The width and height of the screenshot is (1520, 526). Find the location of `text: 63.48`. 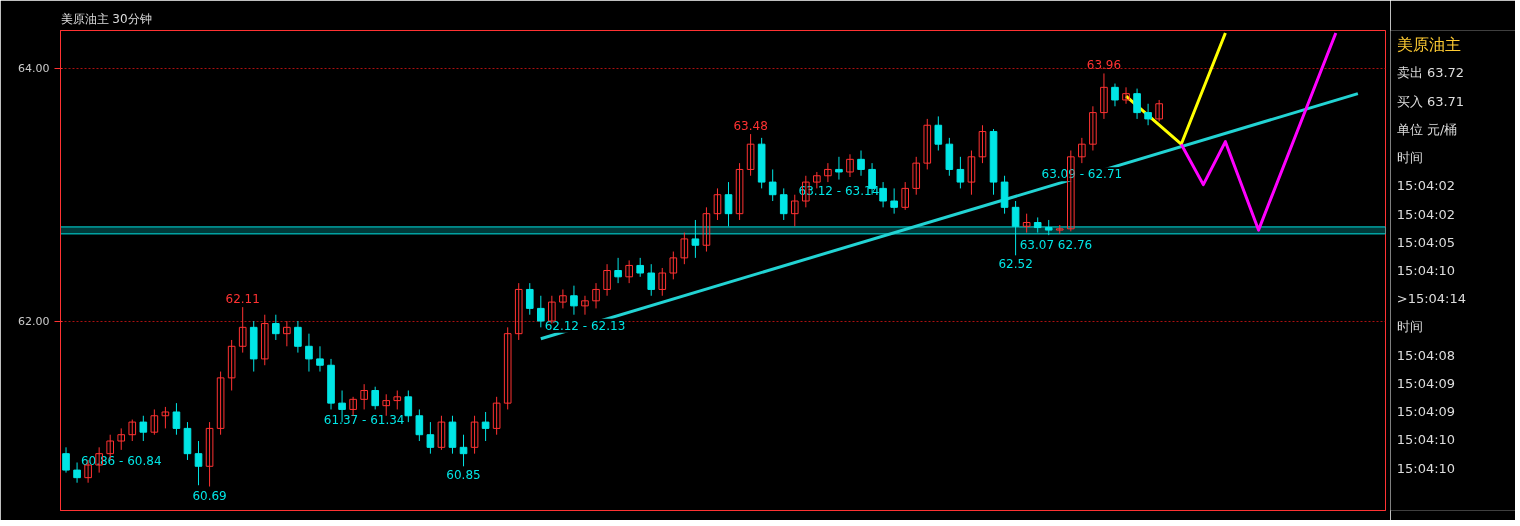

text: 63.48 is located at coordinates (750, 126).